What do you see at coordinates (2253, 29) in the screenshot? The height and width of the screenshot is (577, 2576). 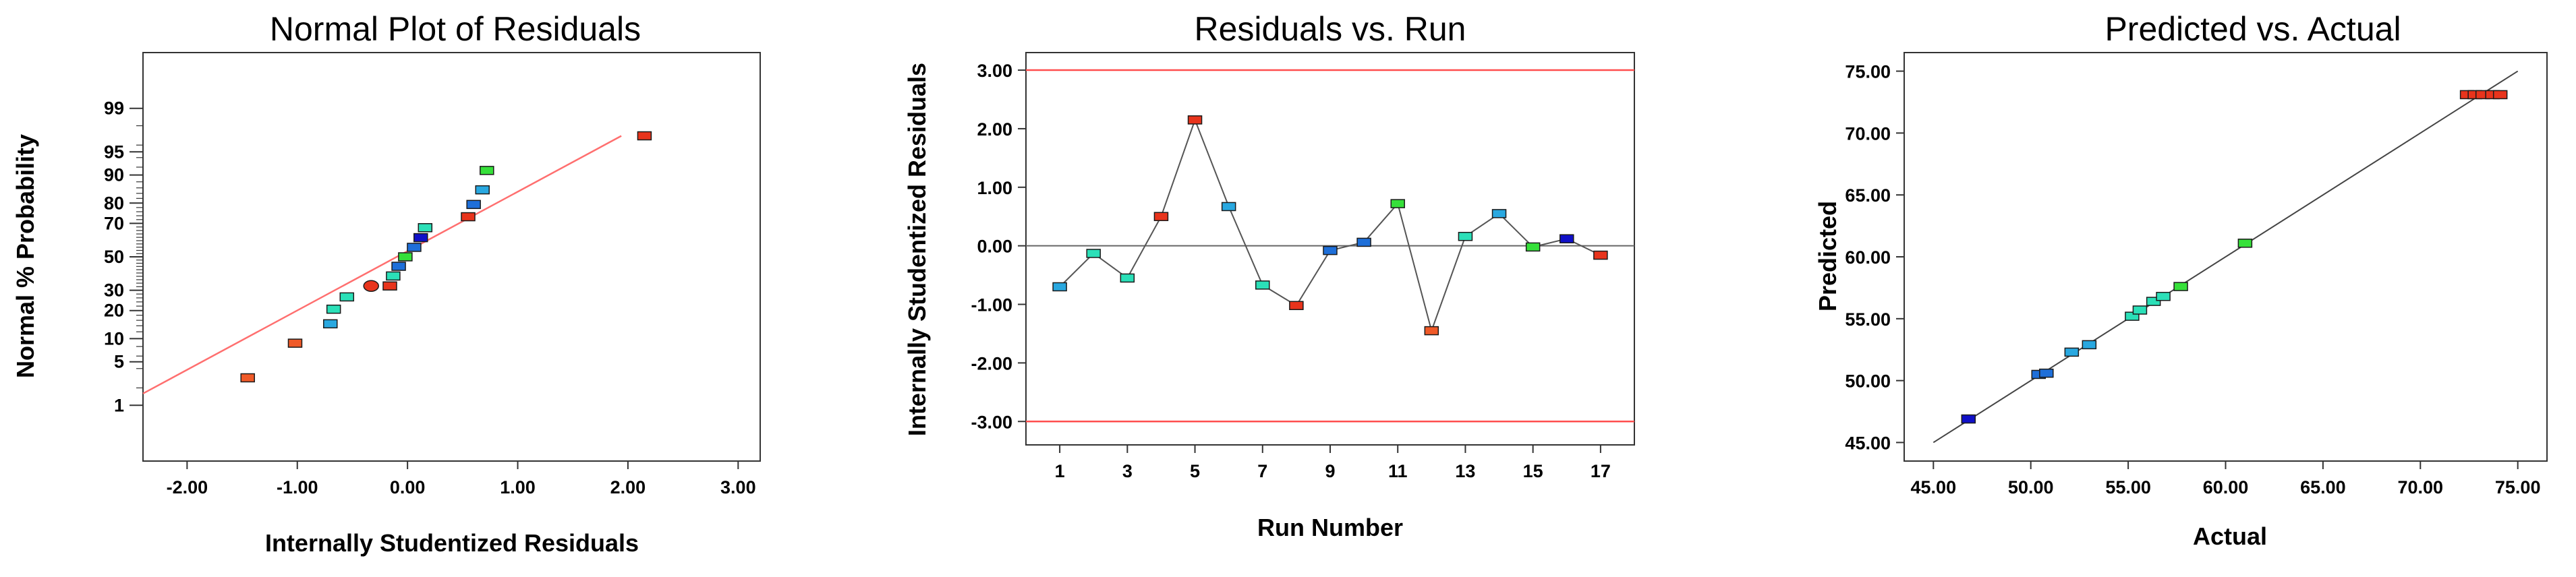 I see `chart-title: Predicted vs. Actual` at bounding box center [2253, 29].